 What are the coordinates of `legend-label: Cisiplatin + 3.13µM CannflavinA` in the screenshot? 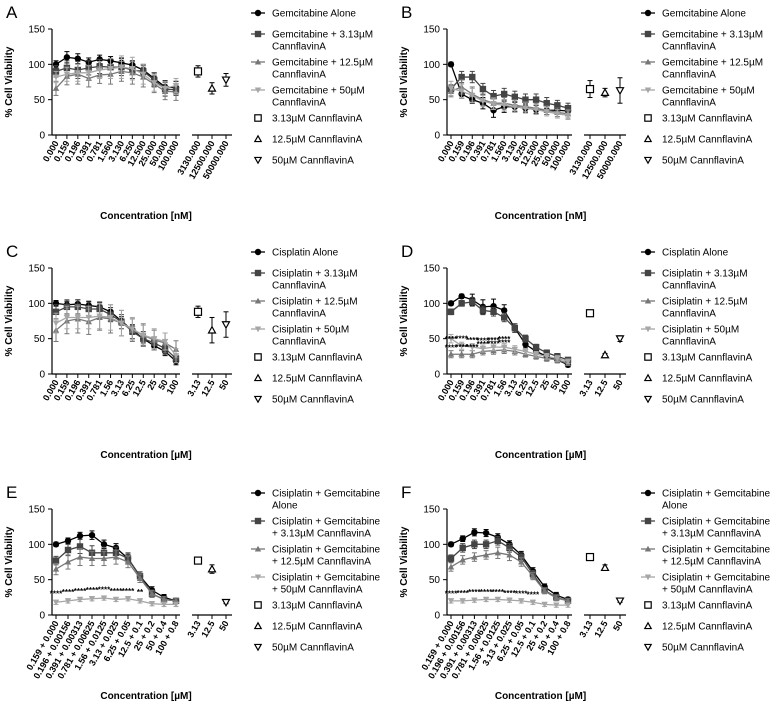 It's located at (705, 280).